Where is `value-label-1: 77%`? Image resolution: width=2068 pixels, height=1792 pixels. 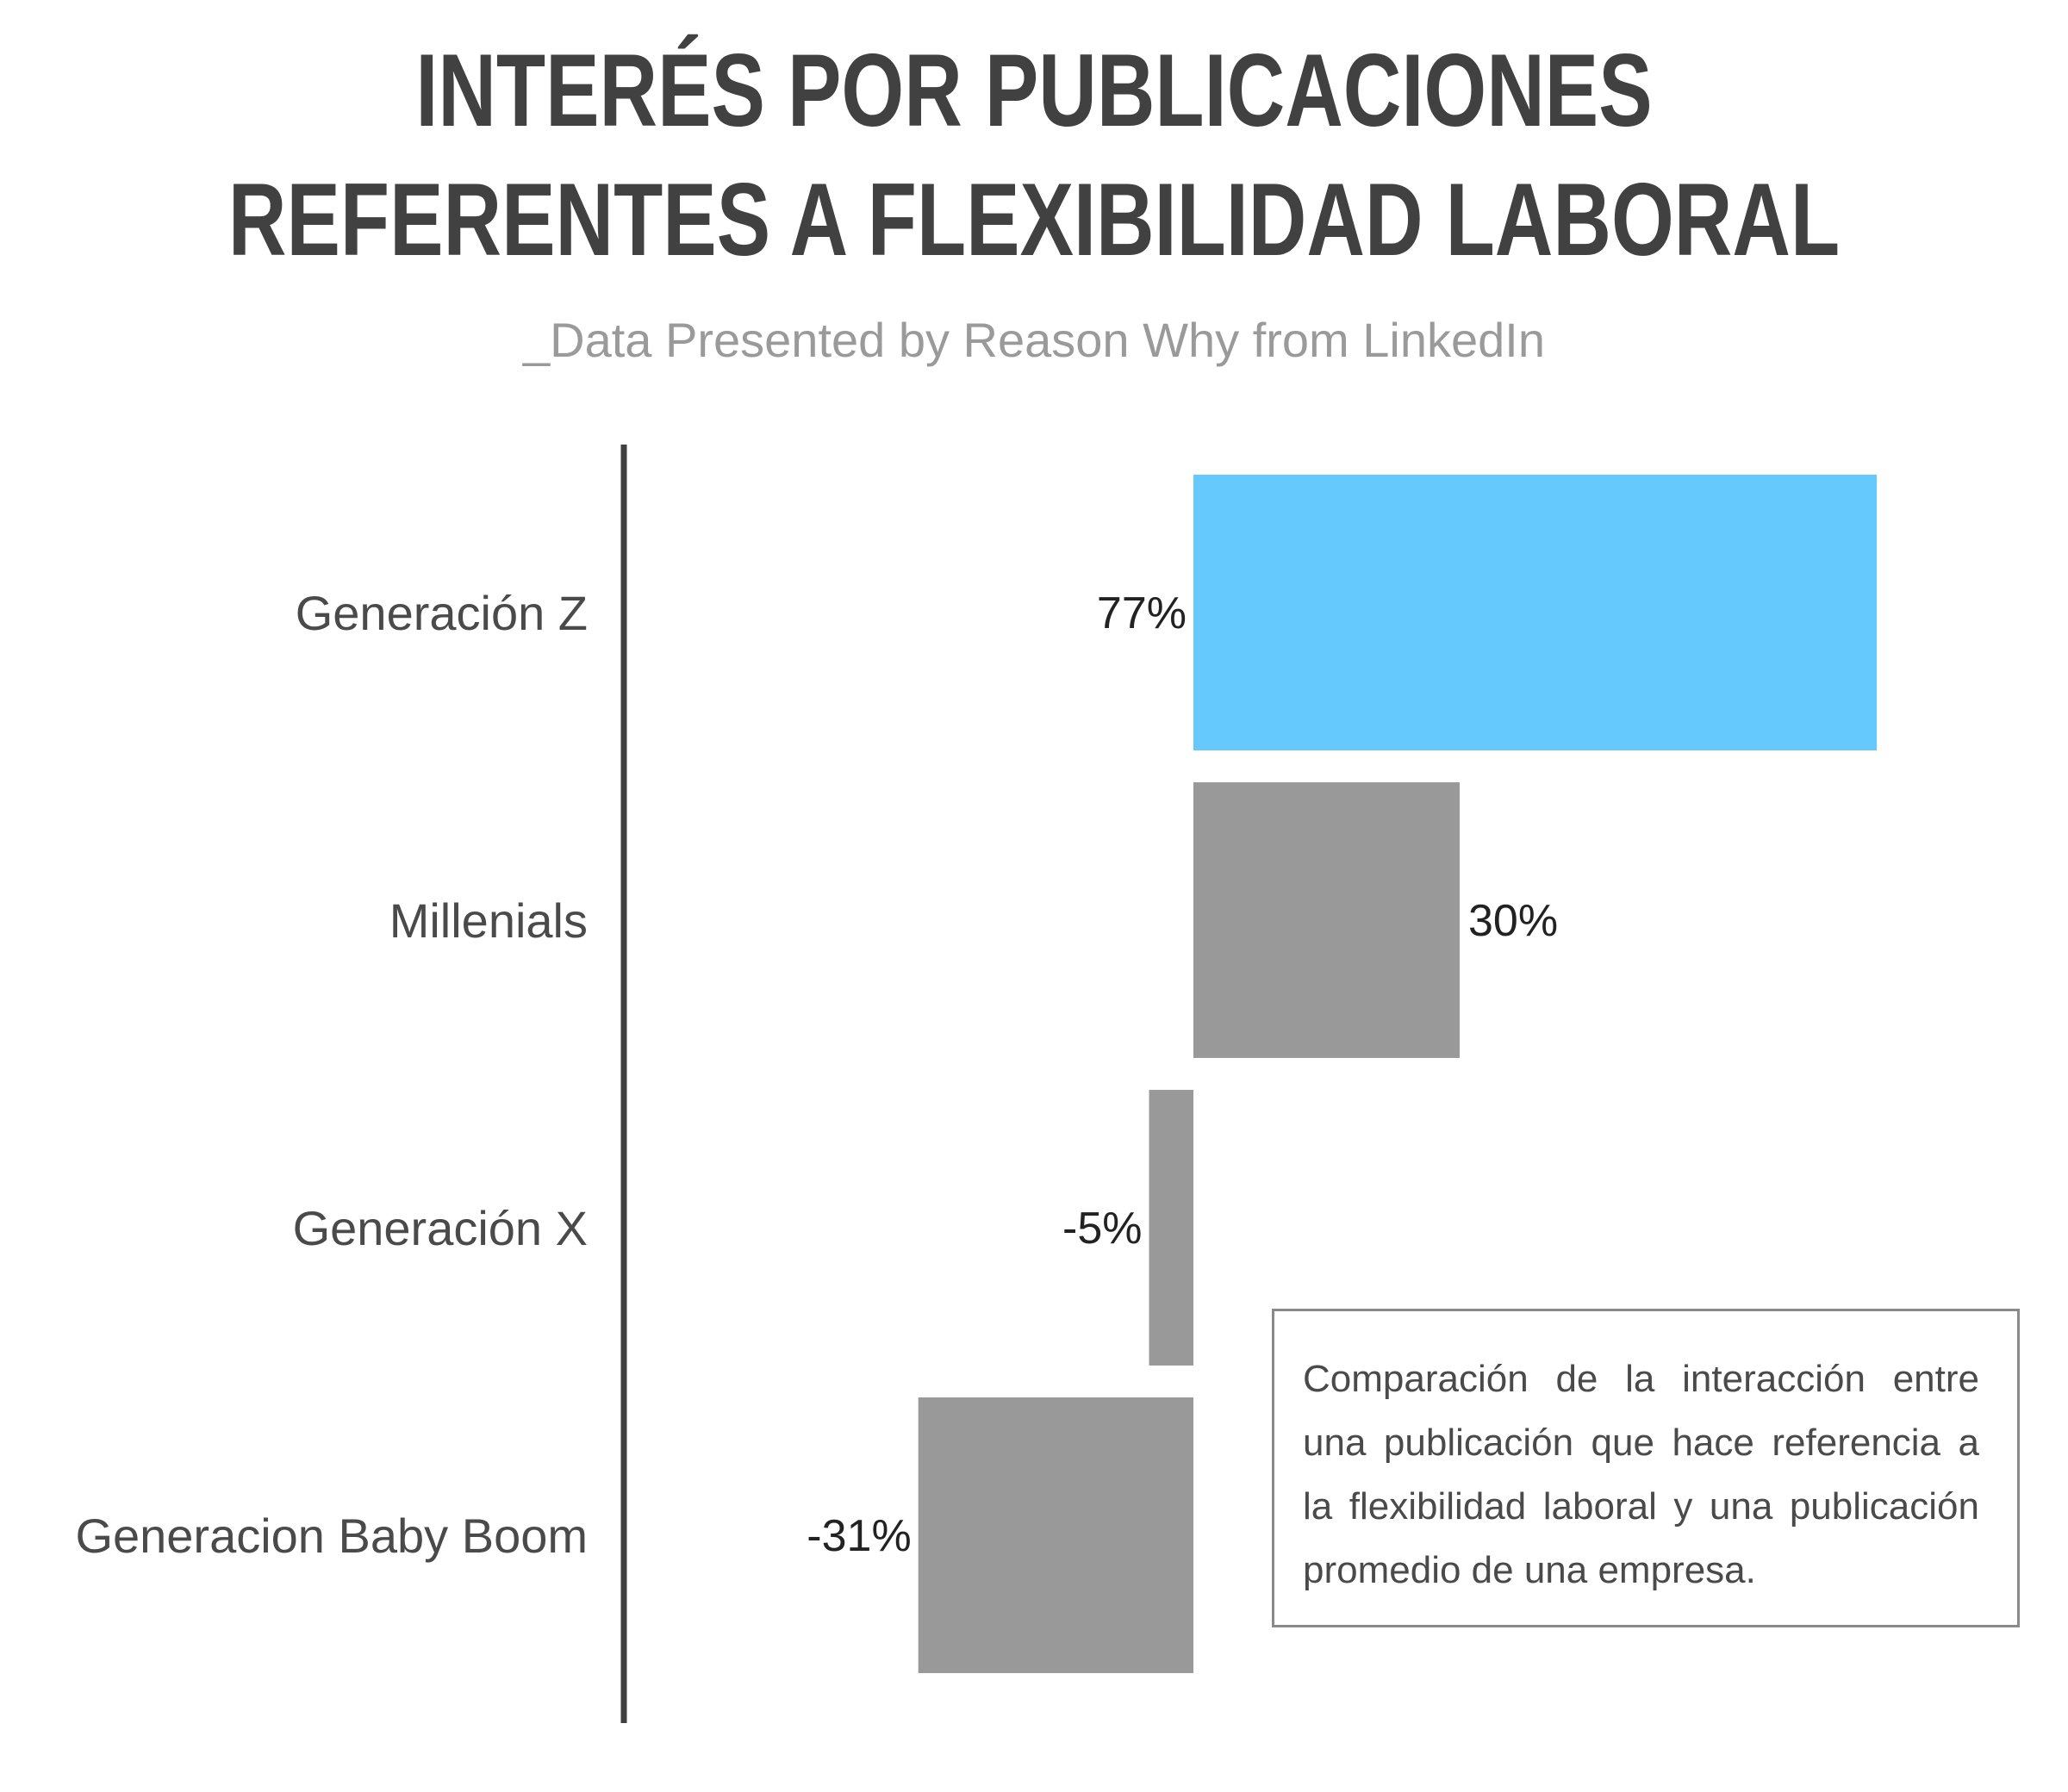 value-label-1: 77% is located at coordinates (1142, 613).